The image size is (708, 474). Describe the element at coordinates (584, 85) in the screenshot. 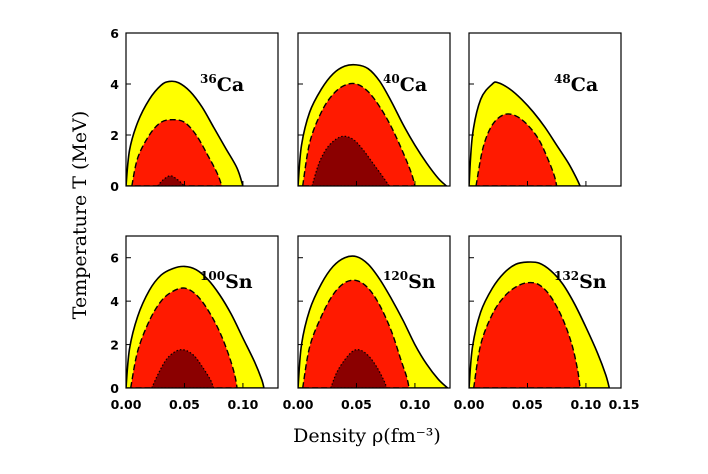

I see `panel-label-element-ca48: Ca` at that location.